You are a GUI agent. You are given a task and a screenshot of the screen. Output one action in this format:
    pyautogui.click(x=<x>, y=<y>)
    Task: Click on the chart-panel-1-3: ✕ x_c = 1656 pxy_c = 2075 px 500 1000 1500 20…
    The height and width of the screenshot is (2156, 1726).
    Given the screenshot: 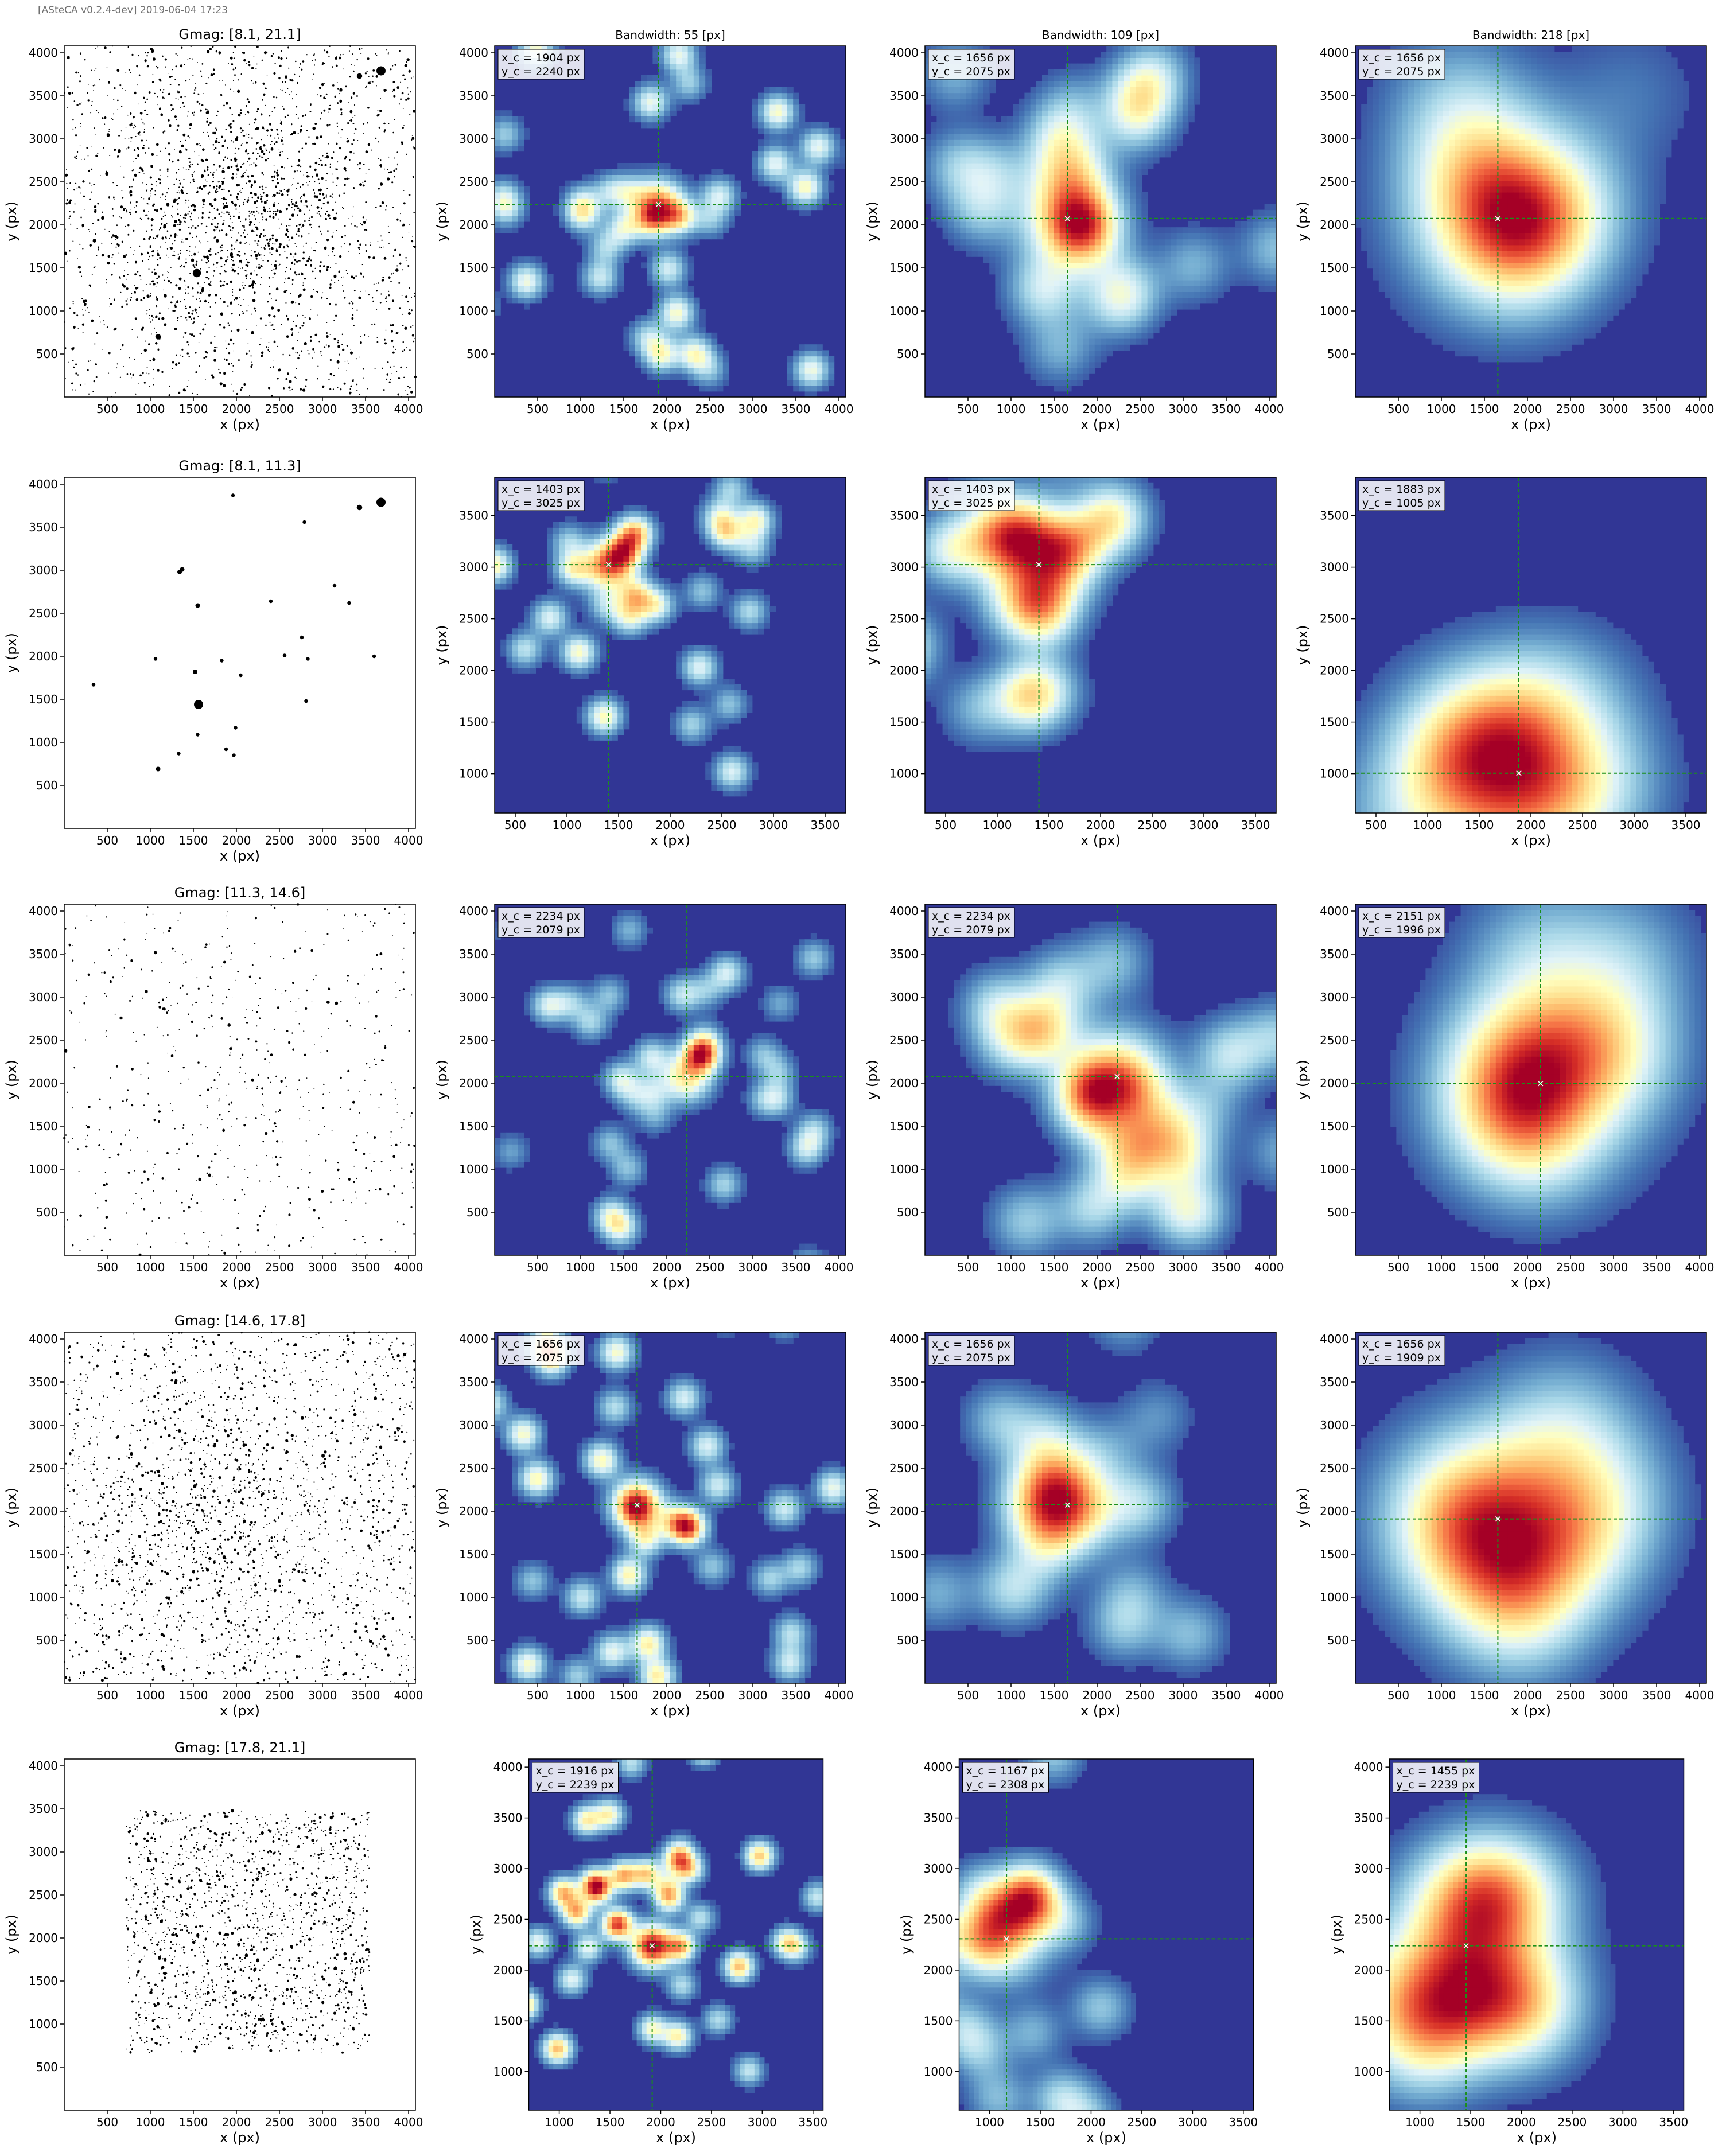 What is the action you would take?
    pyautogui.click(x=1074, y=230)
    